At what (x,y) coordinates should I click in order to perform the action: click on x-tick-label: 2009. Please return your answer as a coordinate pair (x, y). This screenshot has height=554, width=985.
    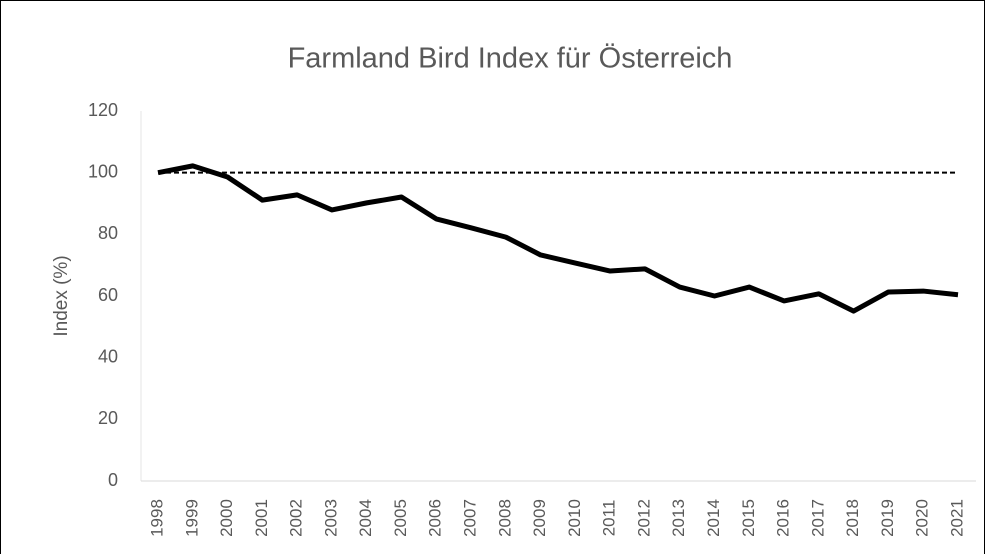
    Looking at the image, I should click on (539, 518).